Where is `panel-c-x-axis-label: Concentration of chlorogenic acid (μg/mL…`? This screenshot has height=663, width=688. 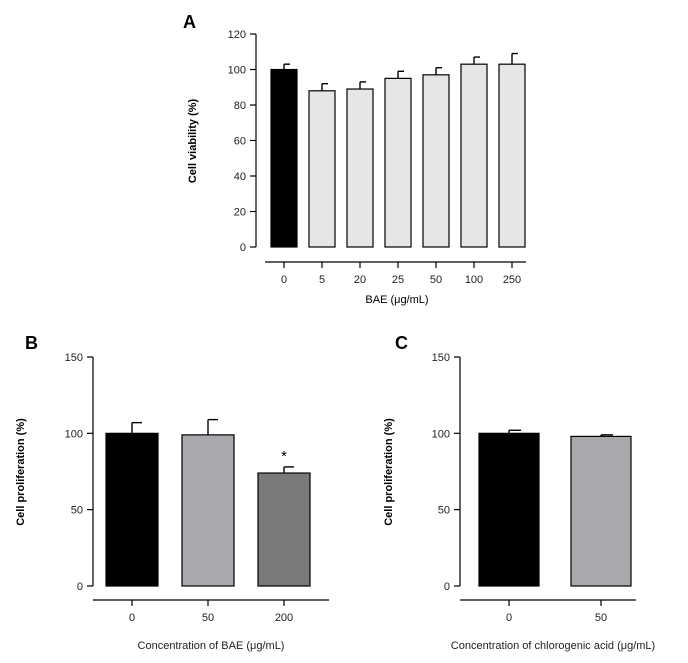
panel-c-x-axis-label: Concentration of chlorogenic acid (μg/mL… is located at coordinates (553, 646).